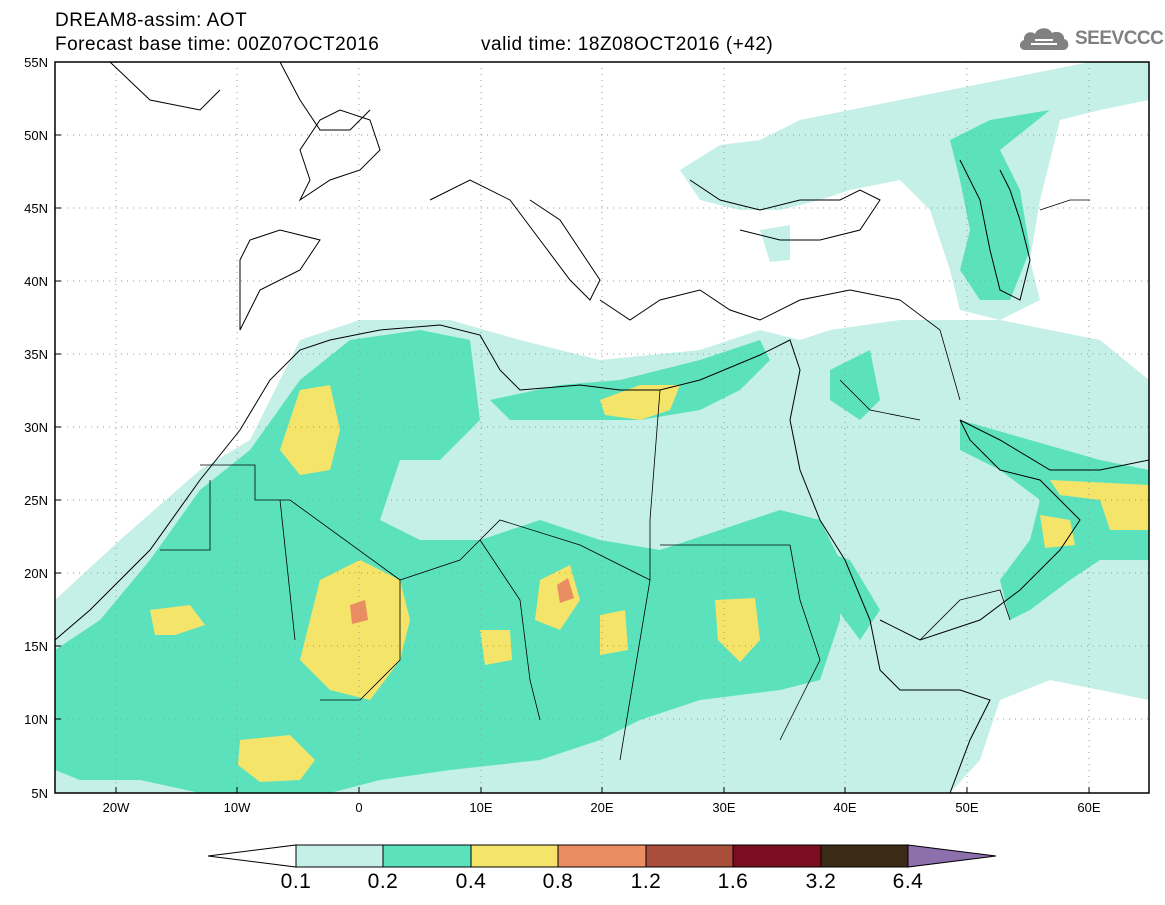  Describe the element at coordinates (36, 719) in the screenshot. I see `lat-label: 10N` at that location.